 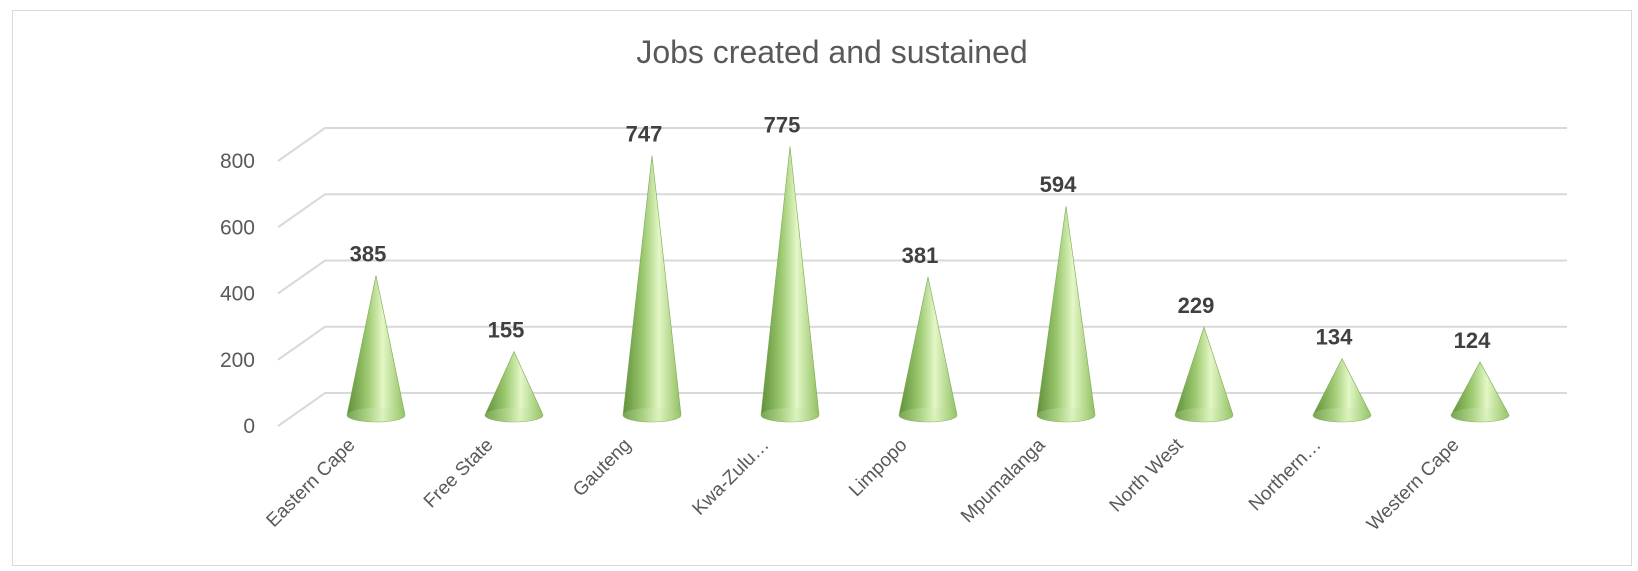 What do you see at coordinates (237, 360) in the screenshot?
I see `y-tick-label: 200` at bounding box center [237, 360].